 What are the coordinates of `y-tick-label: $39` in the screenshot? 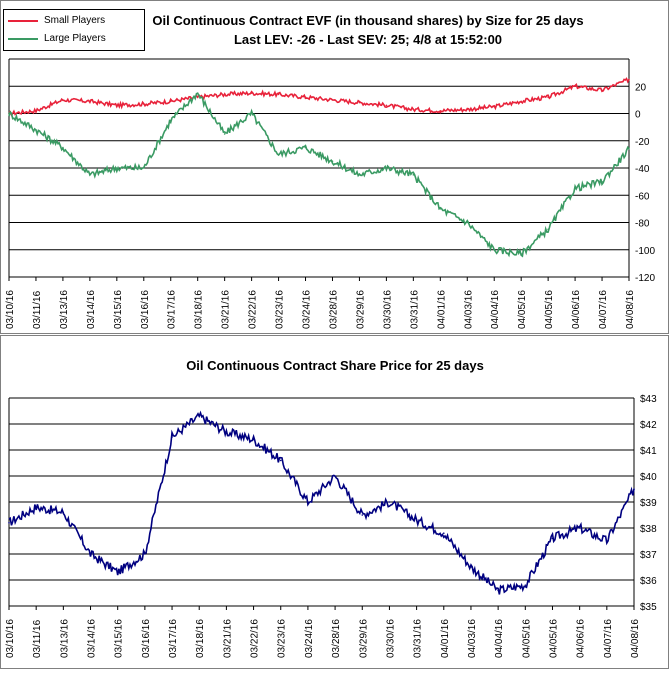 It's located at (648, 503).